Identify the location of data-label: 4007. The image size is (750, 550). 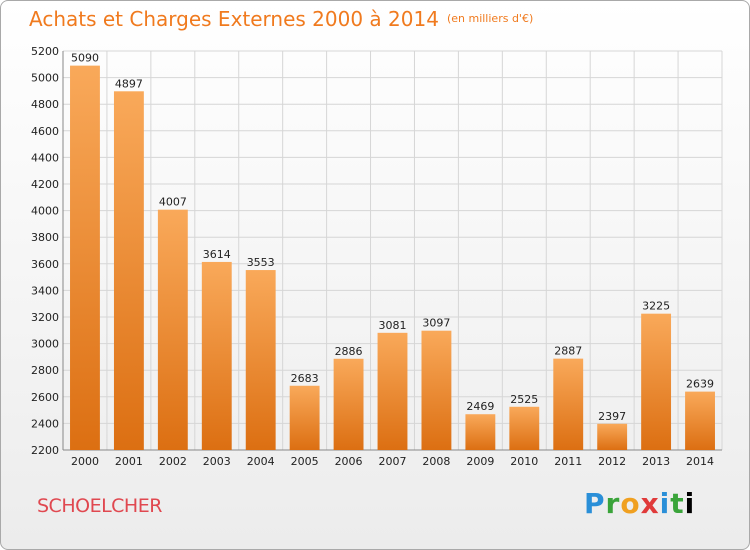
(173, 202).